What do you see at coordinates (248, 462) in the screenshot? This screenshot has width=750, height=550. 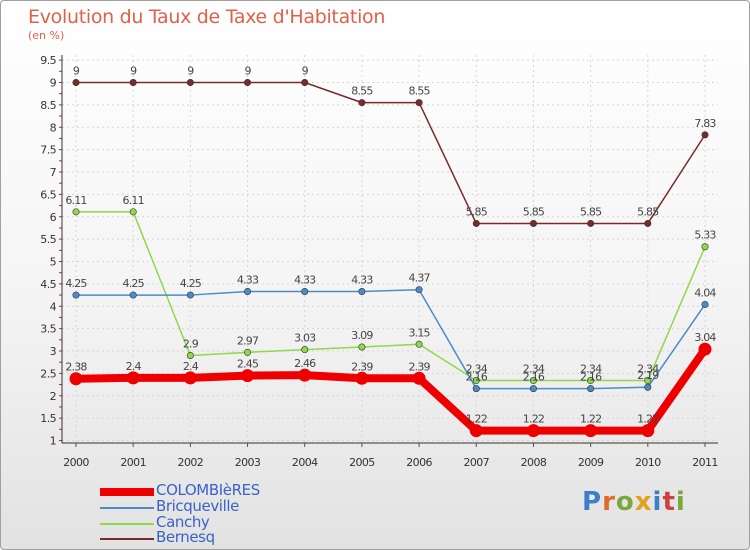 I see `x-tick-label: 2003` at bounding box center [248, 462].